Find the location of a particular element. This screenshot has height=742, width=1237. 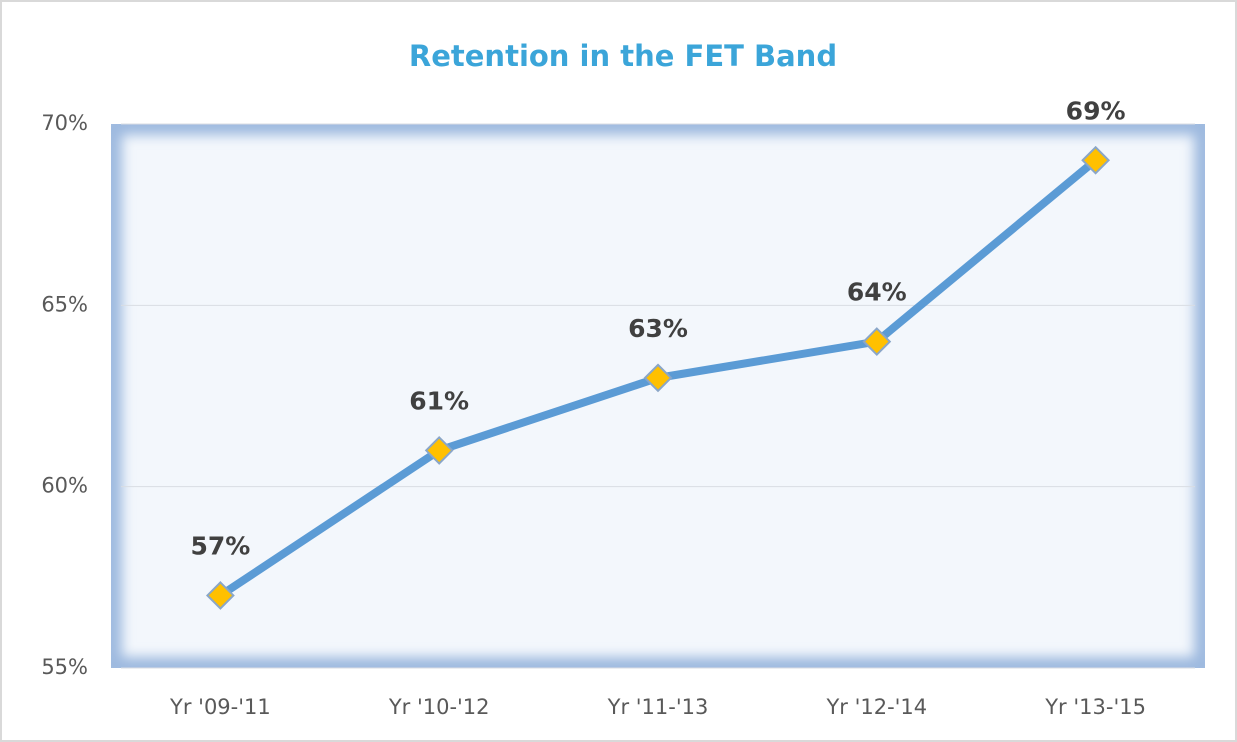

data-label: 61% is located at coordinates (439, 400).